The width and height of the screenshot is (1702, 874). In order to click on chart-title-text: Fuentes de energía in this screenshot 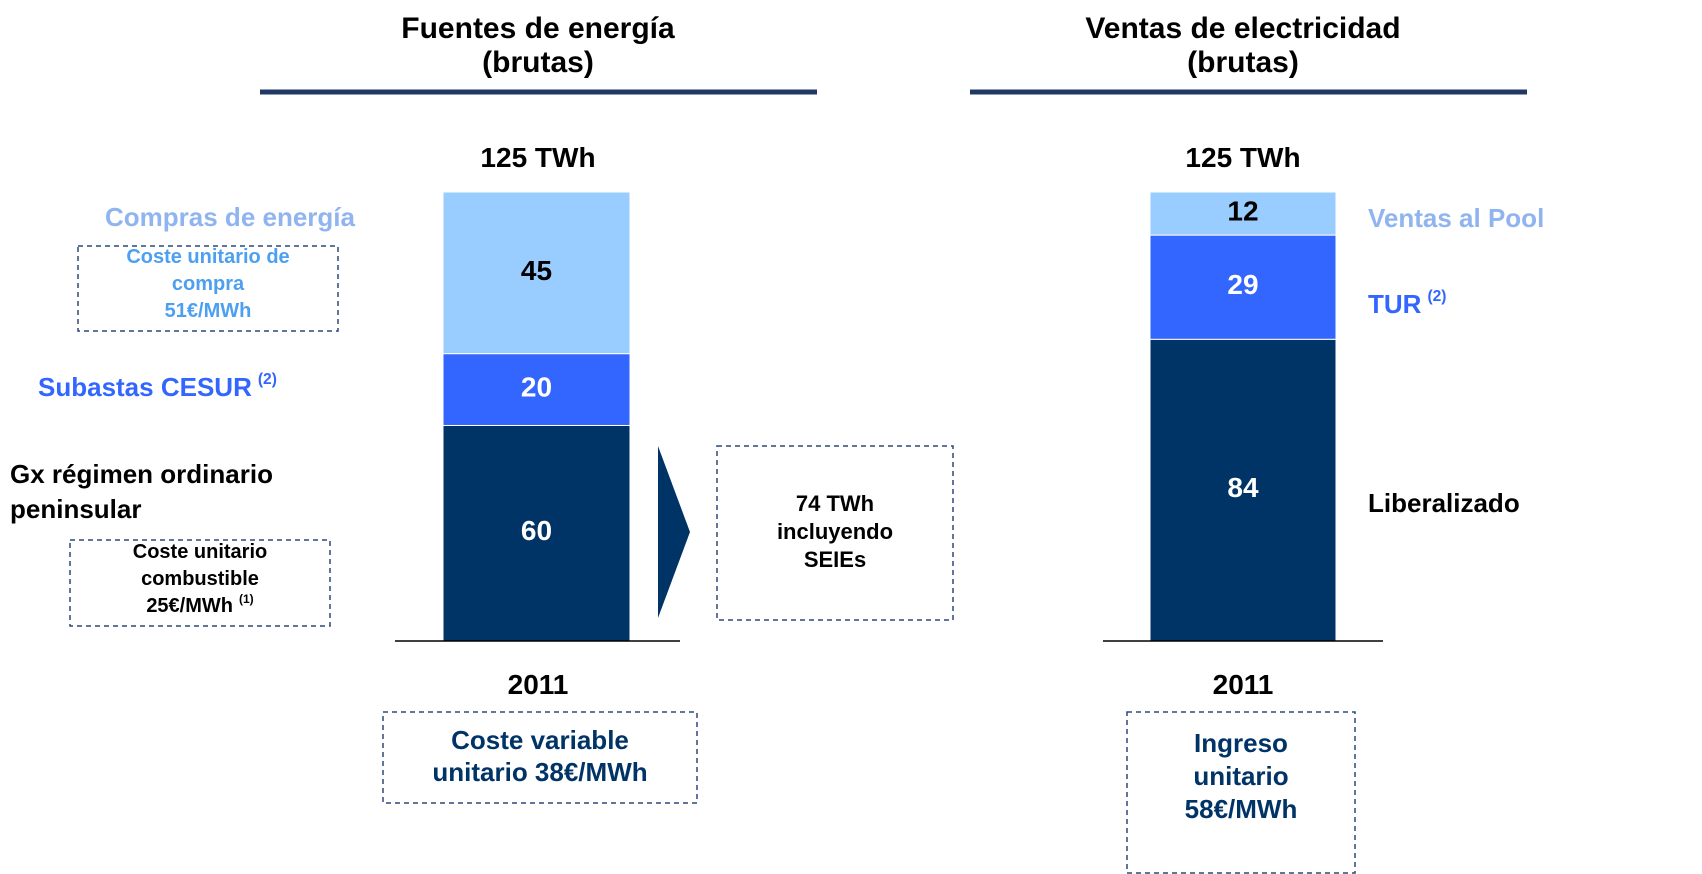, I will do `click(538, 28)`.